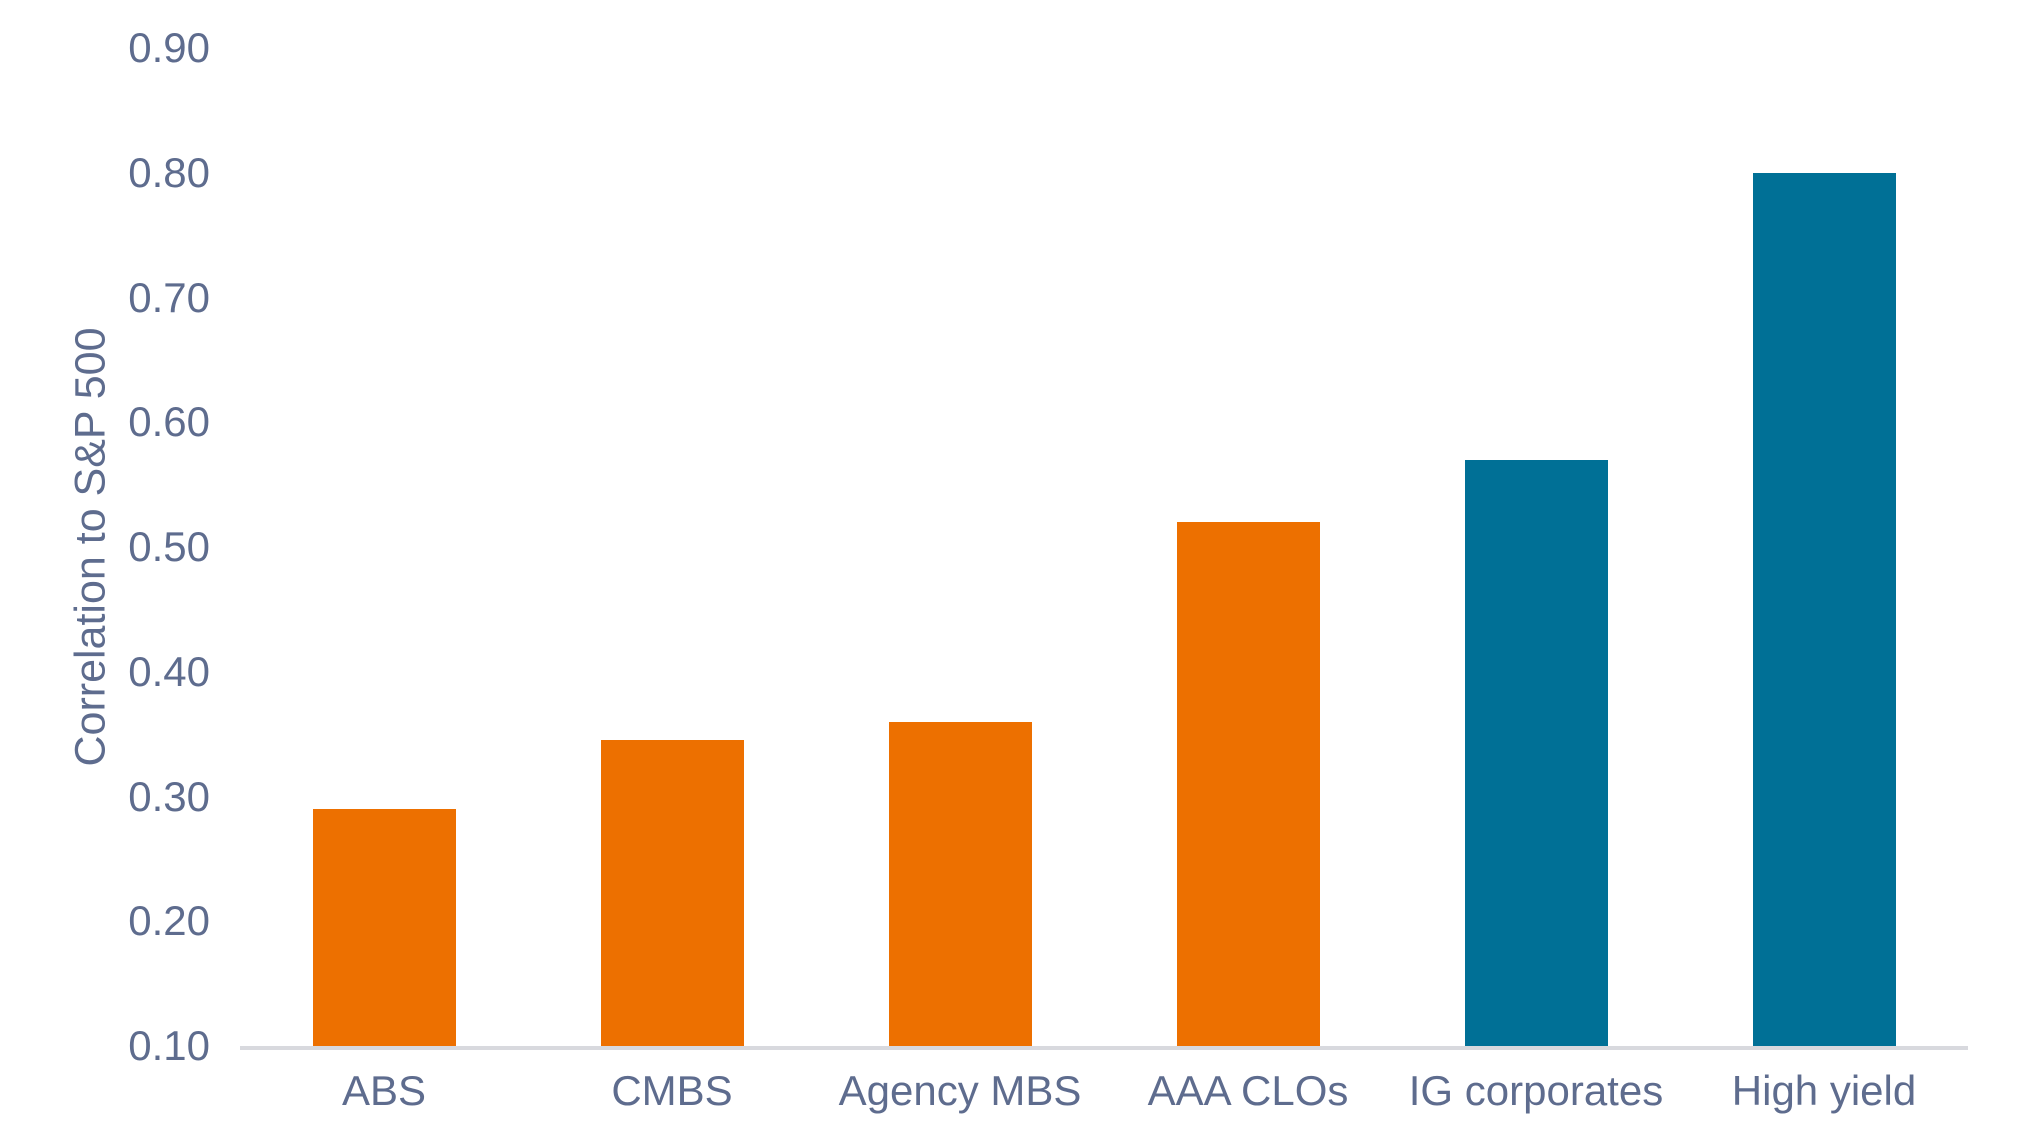 The width and height of the screenshot is (2018, 1148). Describe the element at coordinates (960, 883) in the screenshot. I see `bar-agency-mbs` at that location.